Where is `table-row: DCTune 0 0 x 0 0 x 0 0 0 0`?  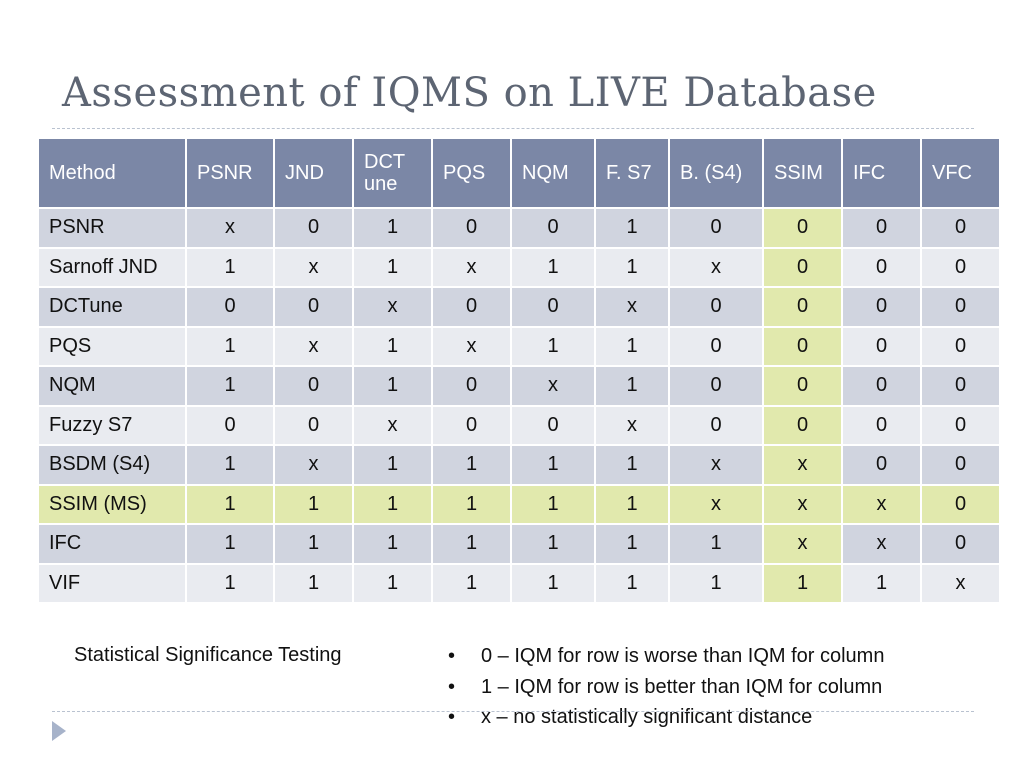
table-row: DCTune 0 0 x 0 0 x 0 0 0 0 is located at coordinates (519, 307).